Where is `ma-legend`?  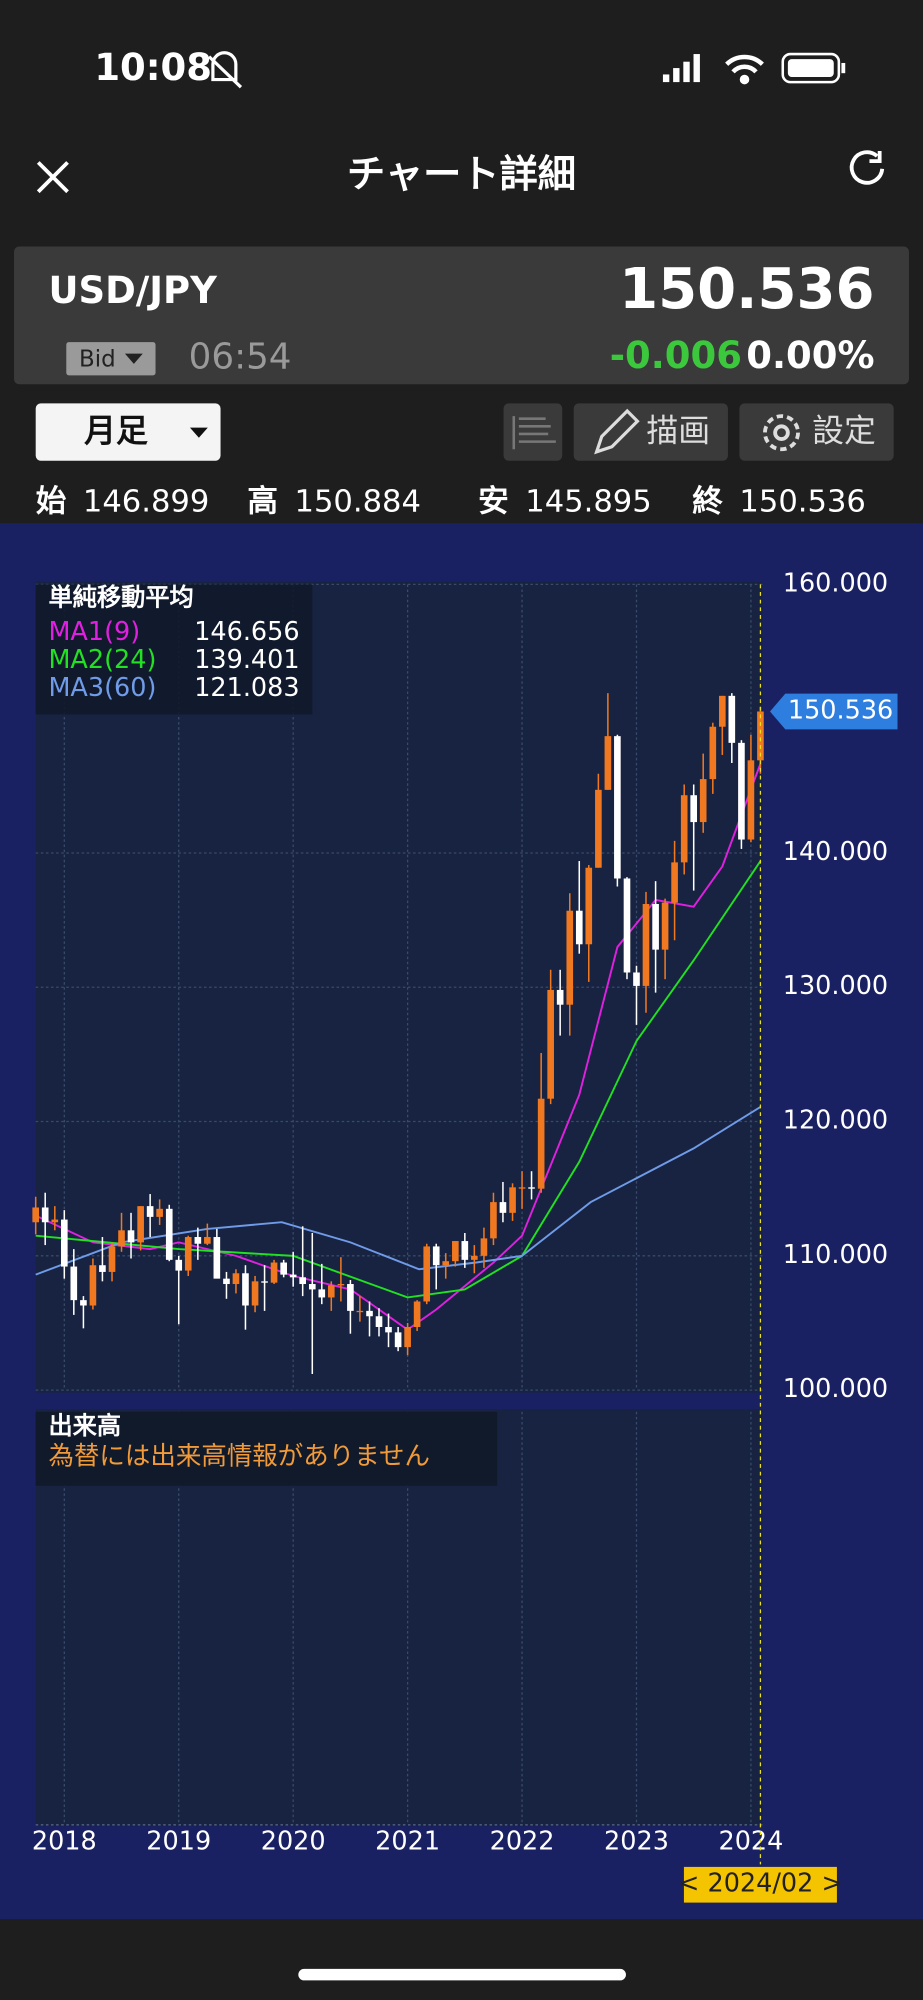 ma-legend is located at coordinates (174, 649).